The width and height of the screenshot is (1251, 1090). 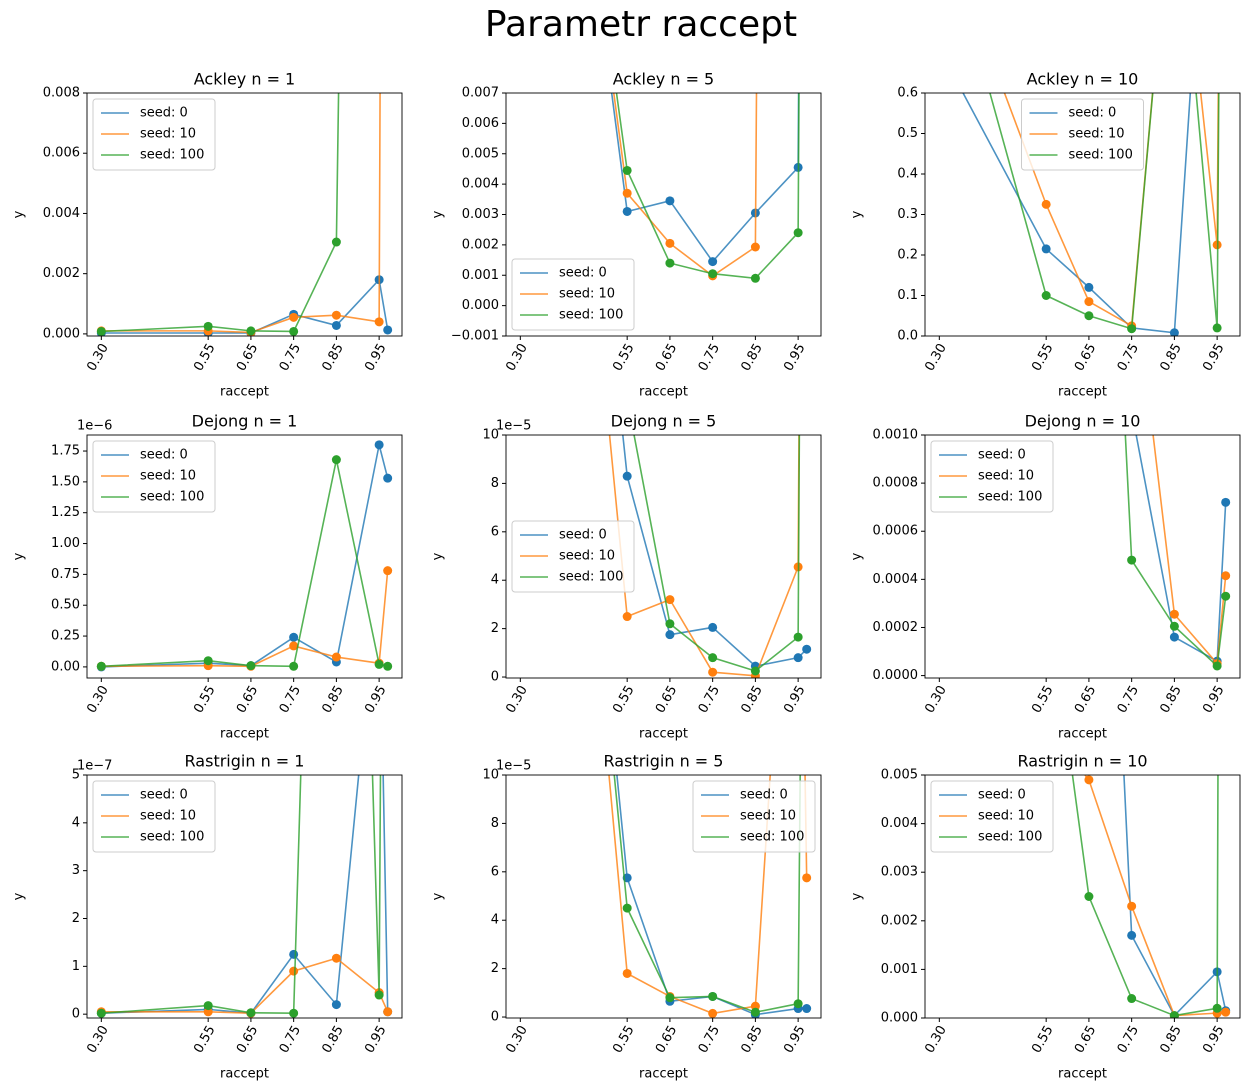 What do you see at coordinates (907, 255) in the screenshot?
I see `y-tick-label: 0.2` at bounding box center [907, 255].